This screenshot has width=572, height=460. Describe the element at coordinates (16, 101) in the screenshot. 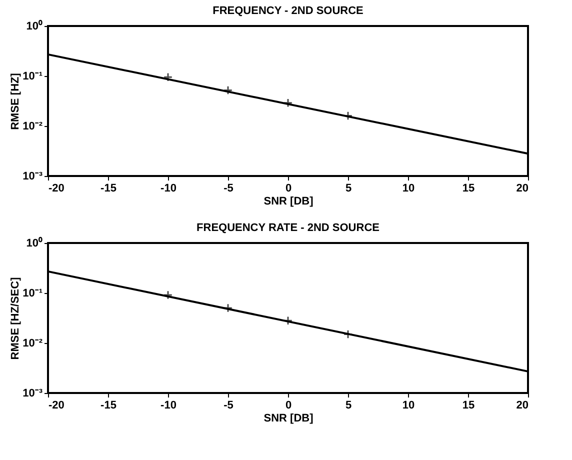

I see `y-axis-title: RMSE [HZ]` at that location.